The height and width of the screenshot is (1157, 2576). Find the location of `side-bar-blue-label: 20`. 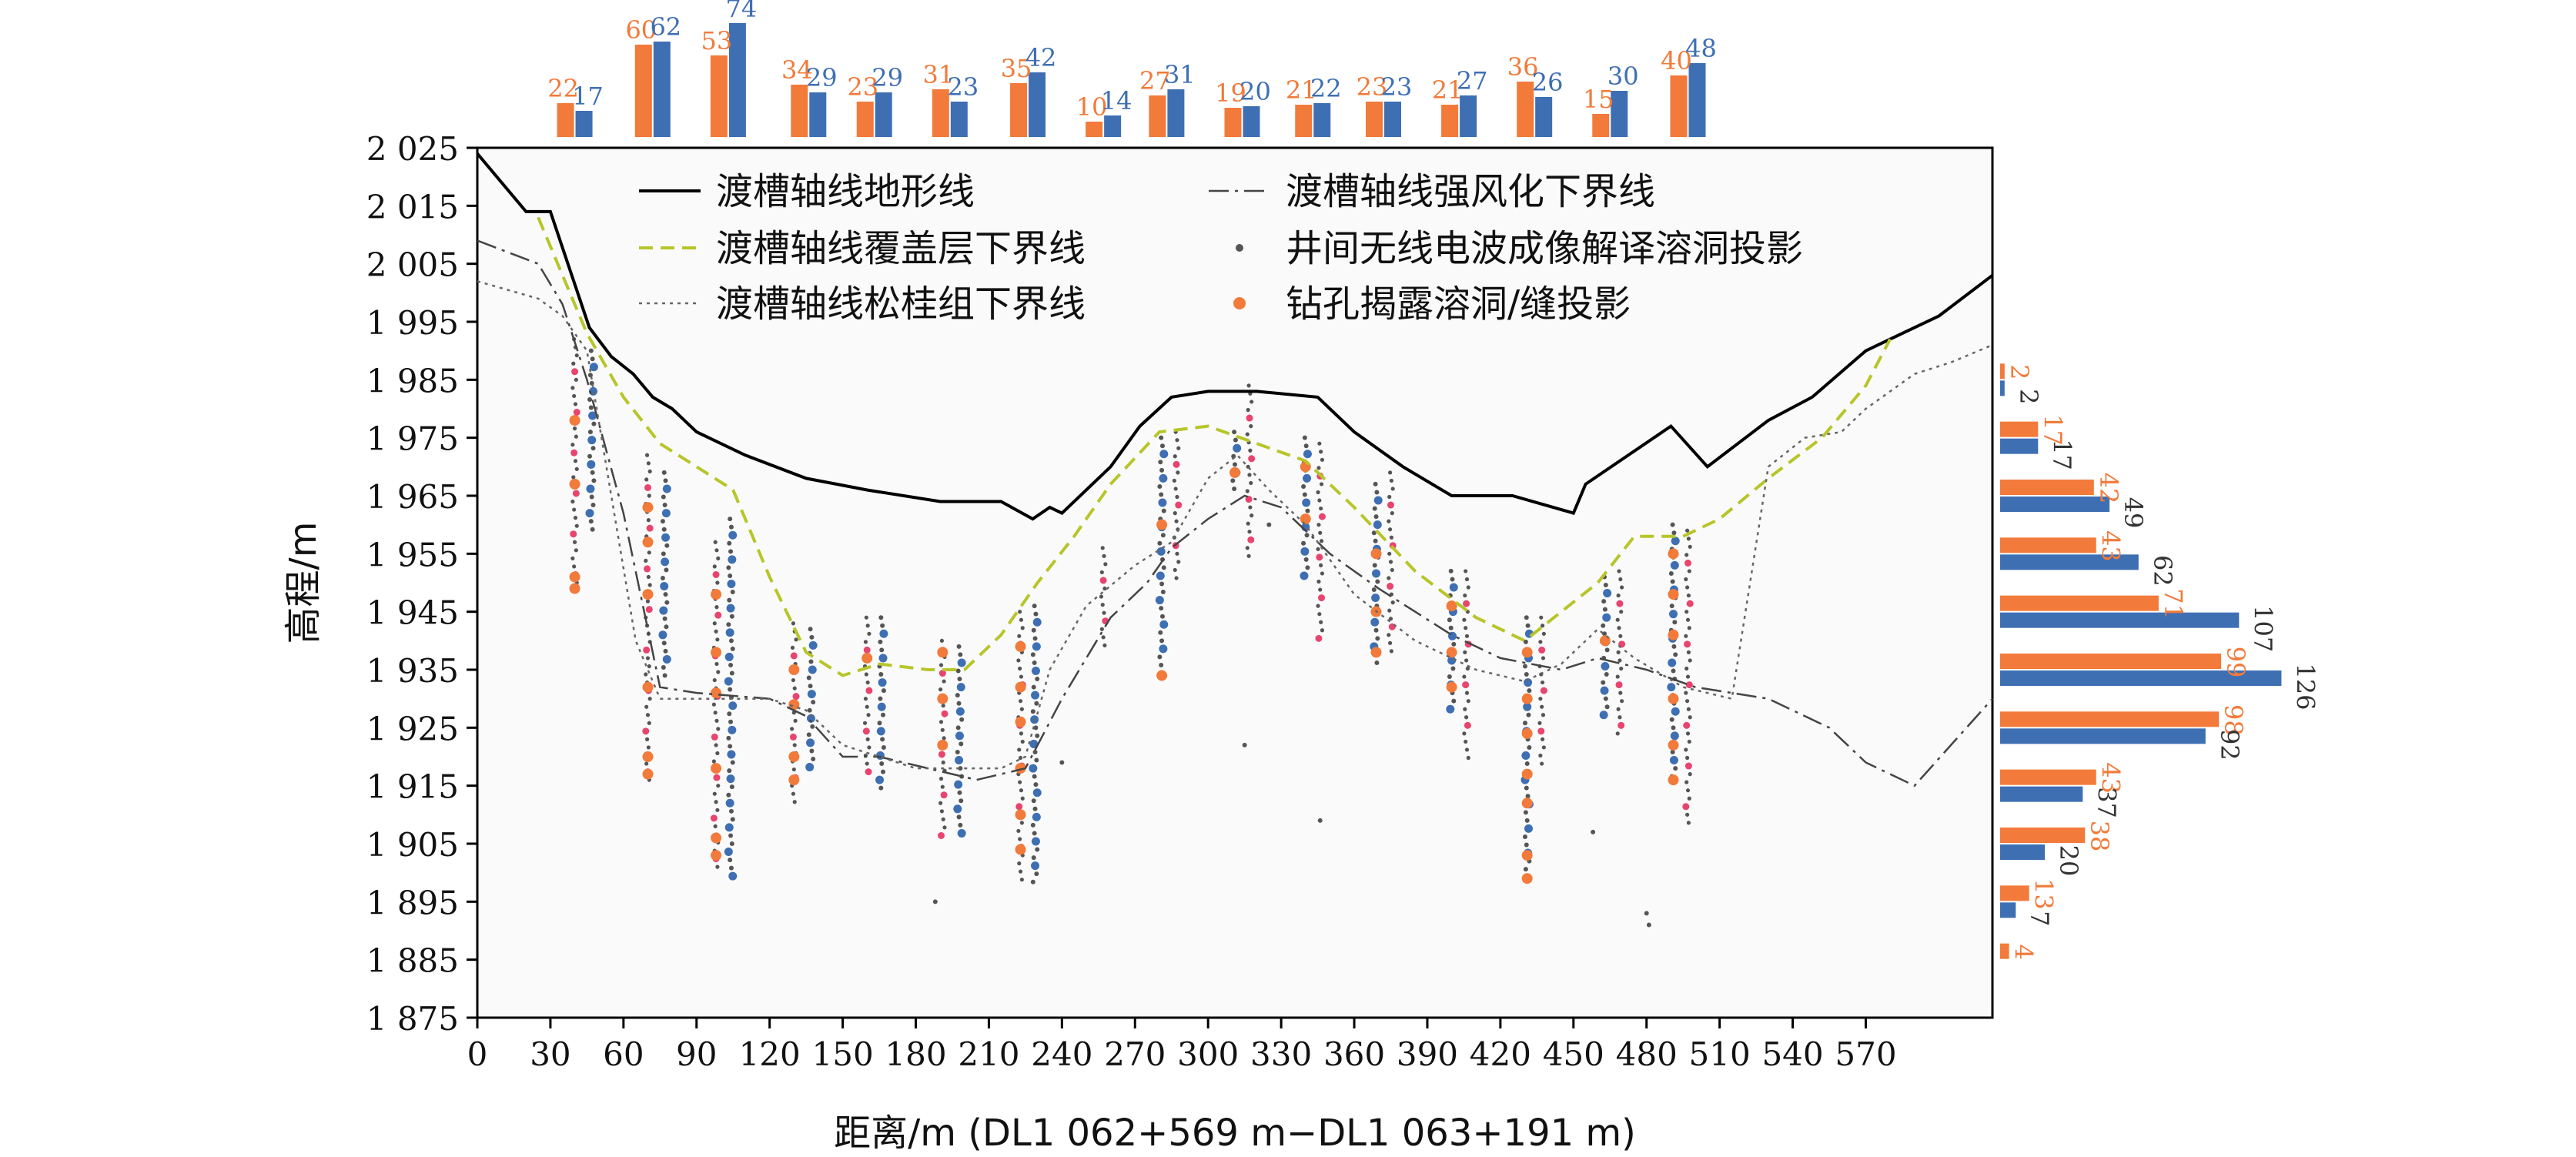

side-bar-blue-label: 20 is located at coordinates (2069, 861).